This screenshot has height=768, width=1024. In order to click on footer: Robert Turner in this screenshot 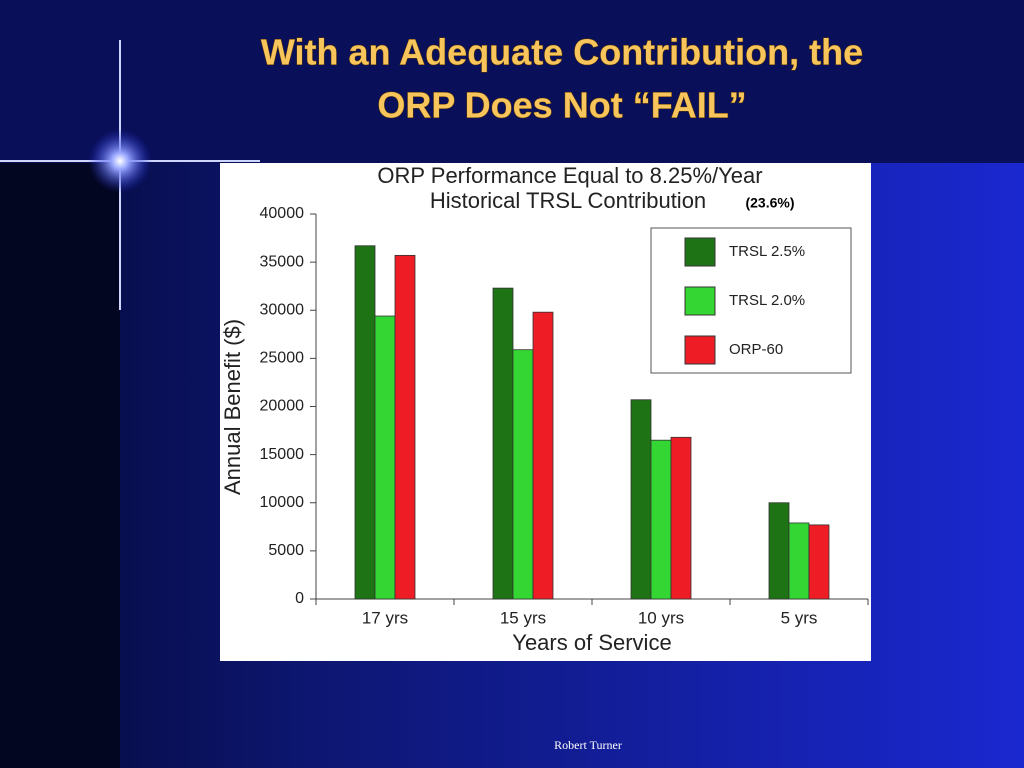, I will do `click(588, 745)`.